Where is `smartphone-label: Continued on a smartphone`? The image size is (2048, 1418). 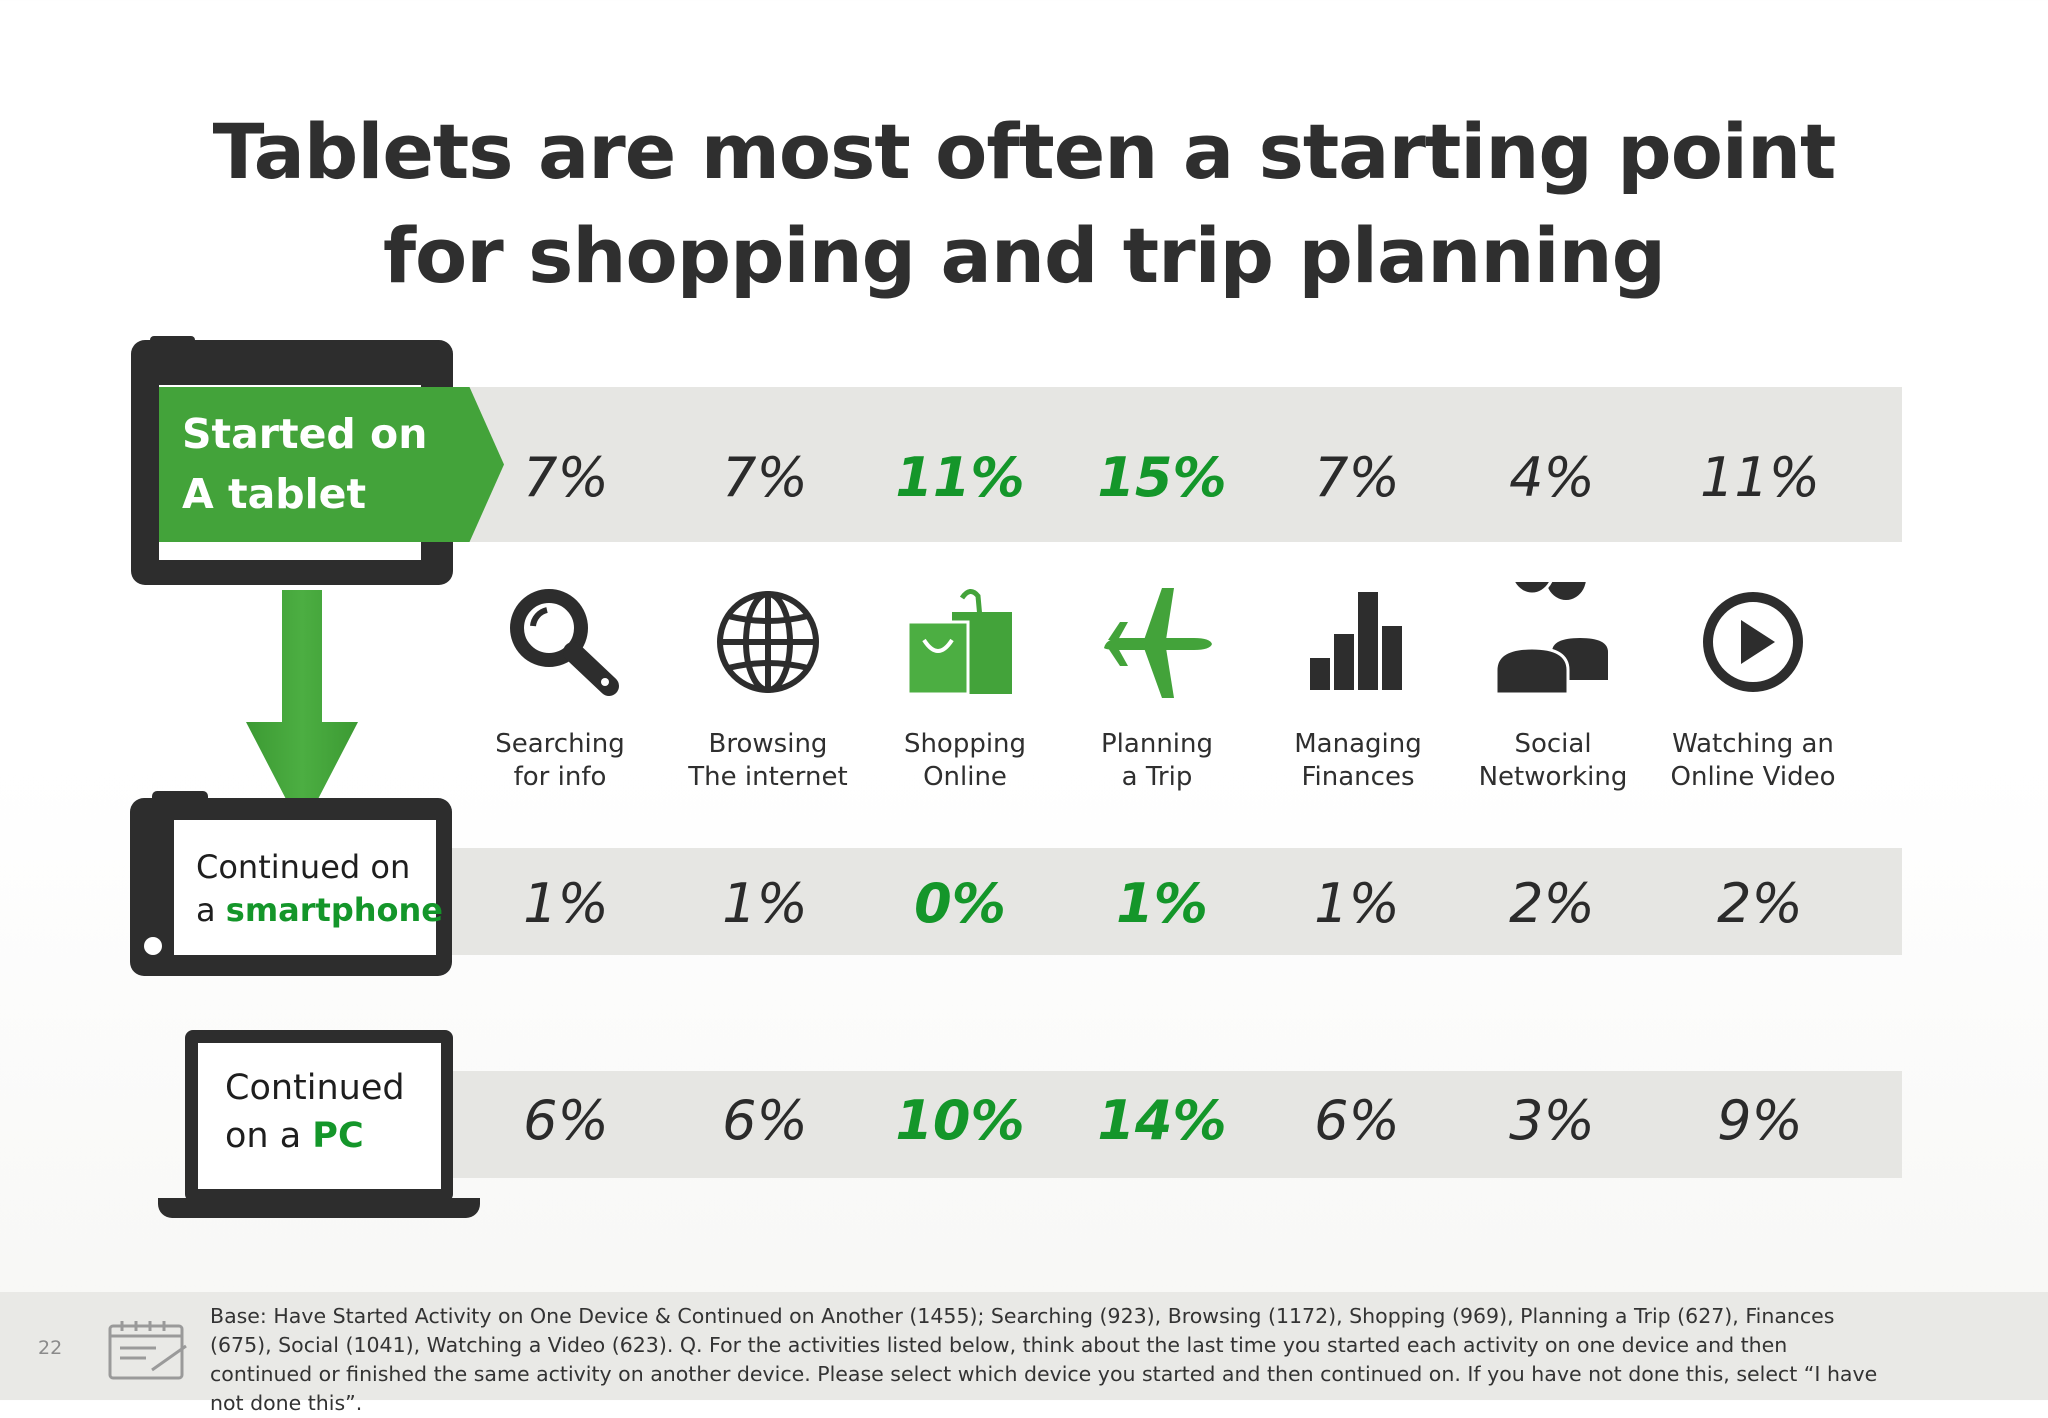
smartphone-label: Continued on a smartphone is located at coordinates (319, 889).